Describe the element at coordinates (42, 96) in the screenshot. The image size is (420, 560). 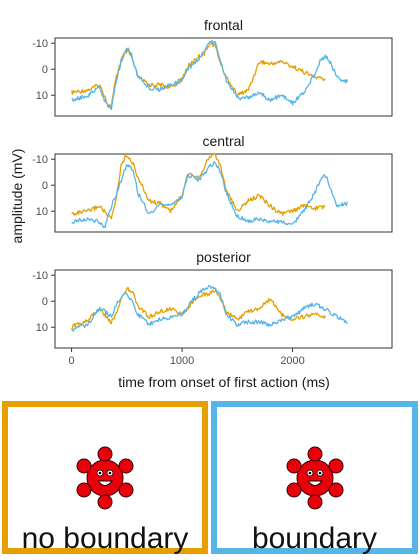
I see `y-tick-label-frontal: 10` at that location.